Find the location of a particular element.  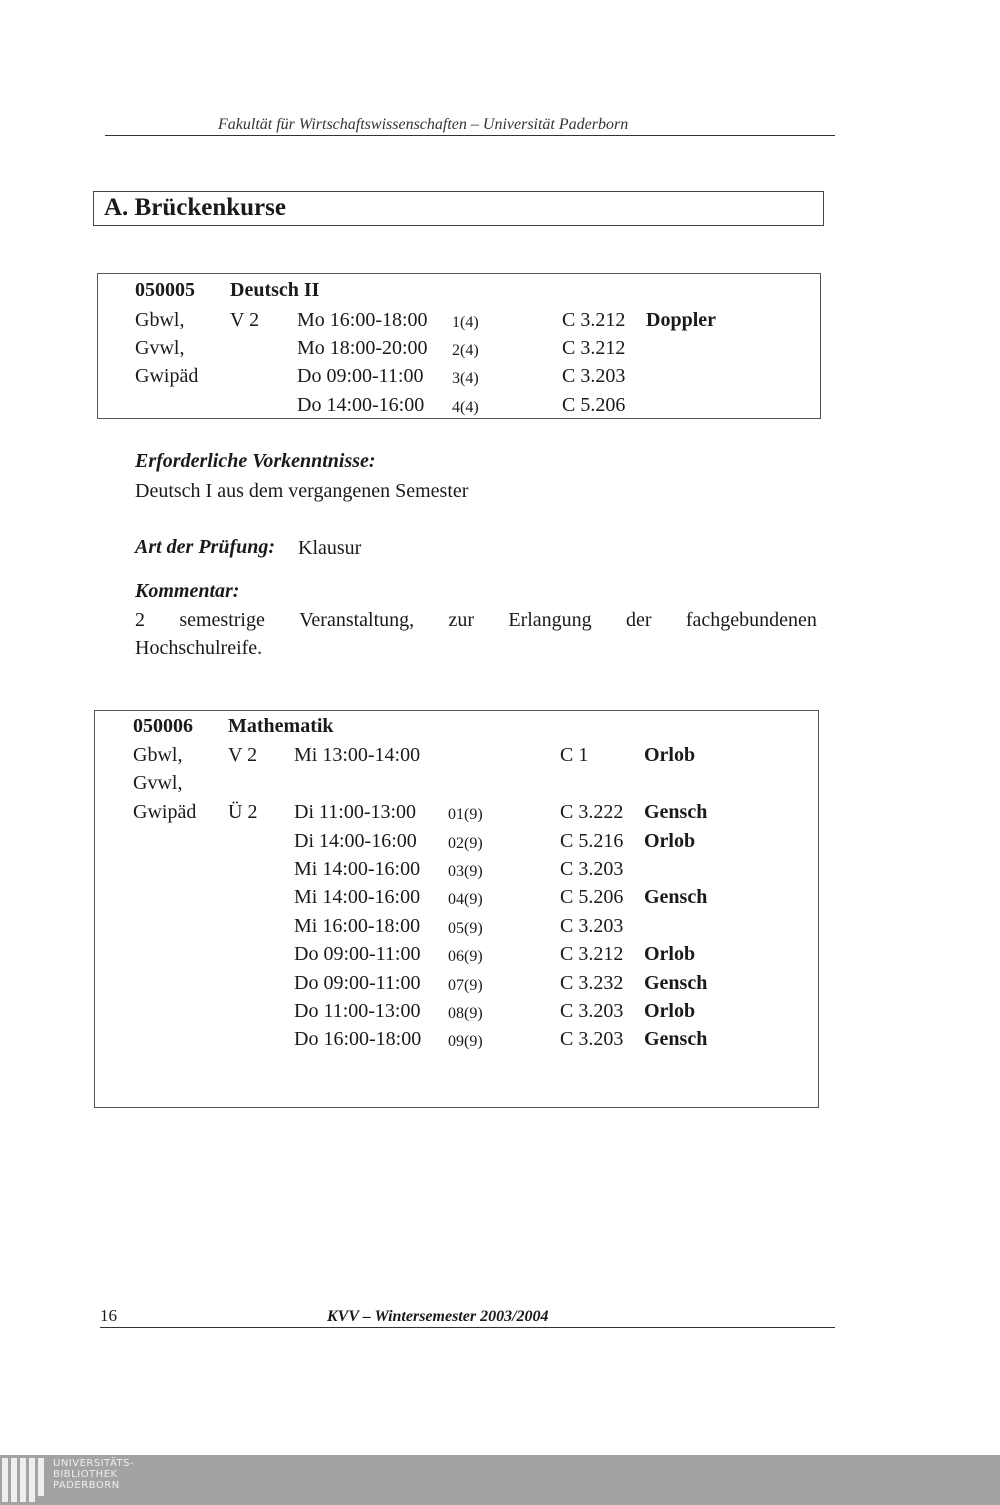

cell-room: C 3.222 is located at coordinates (592, 812).